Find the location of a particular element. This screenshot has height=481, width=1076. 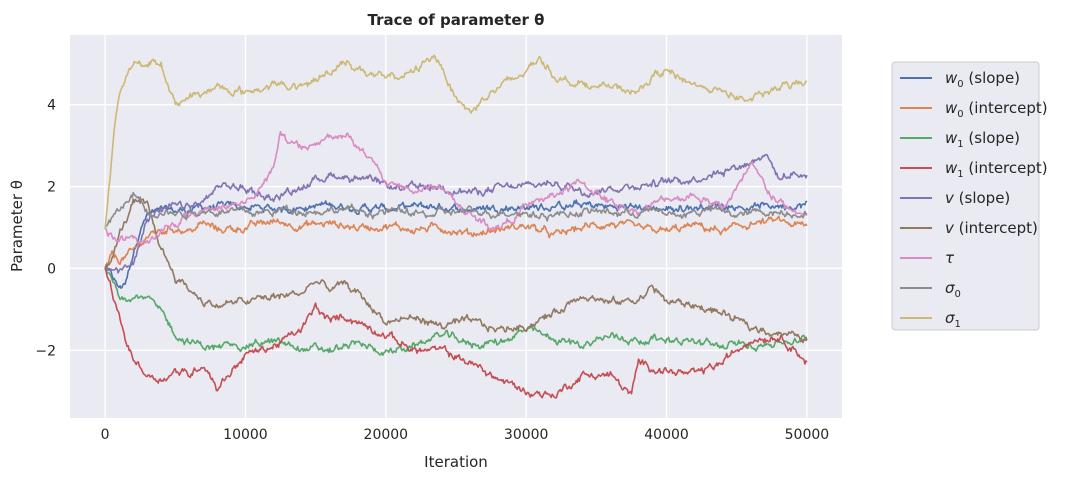

legend-label: w0 (slope) is located at coordinates (982, 79).